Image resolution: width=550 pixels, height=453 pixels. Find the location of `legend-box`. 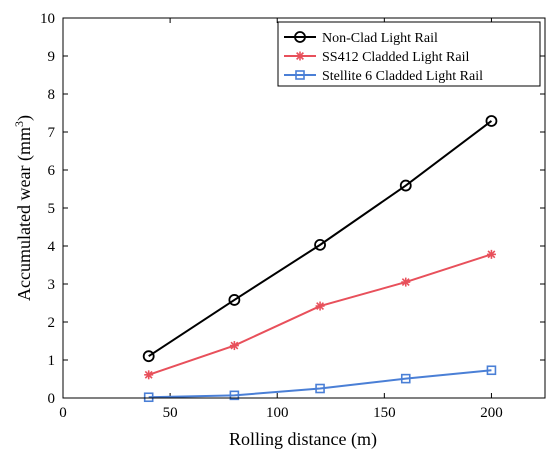

legend-box is located at coordinates (409, 54).